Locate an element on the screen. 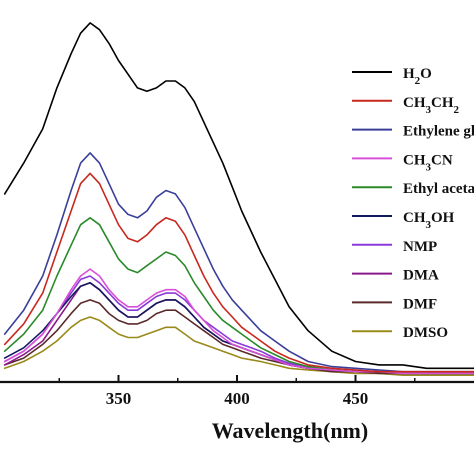 This screenshot has height=474, width=474. legend-label: DMSO is located at coordinates (425, 333).